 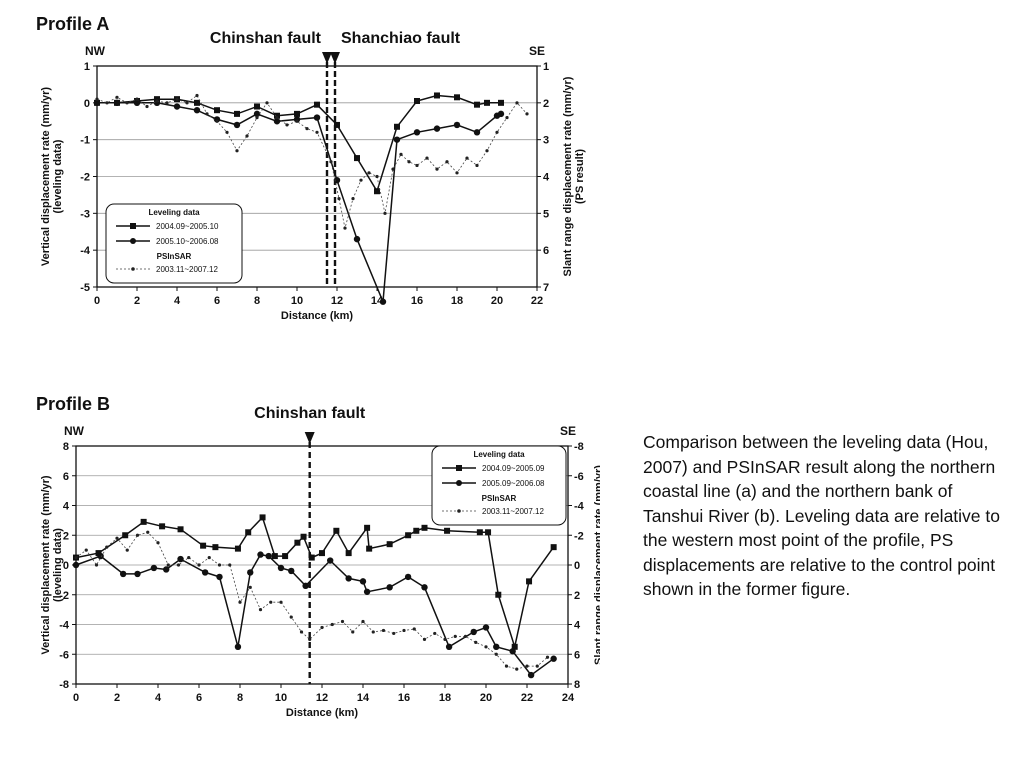 I want to click on x-tick-label: 4, so click(x=158, y=698).